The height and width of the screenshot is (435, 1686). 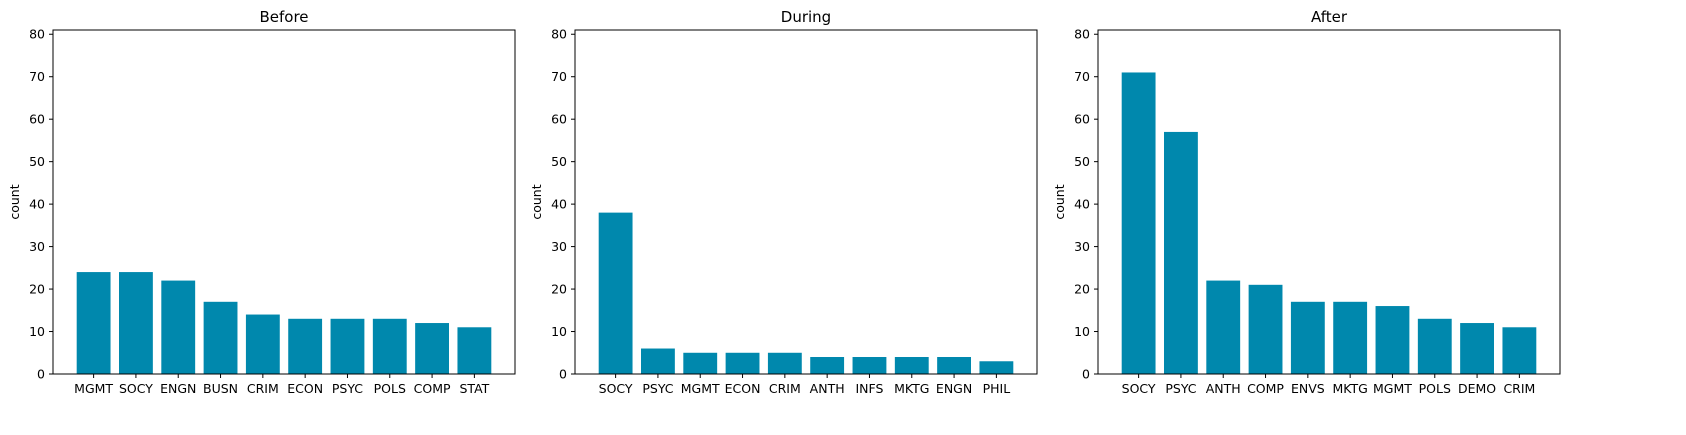 I want to click on x-axis-ticks: SOCY PSYC MGMT ECON CRIM ANTH INFS MKTG ENGN PHIL, so click(x=804, y=385).